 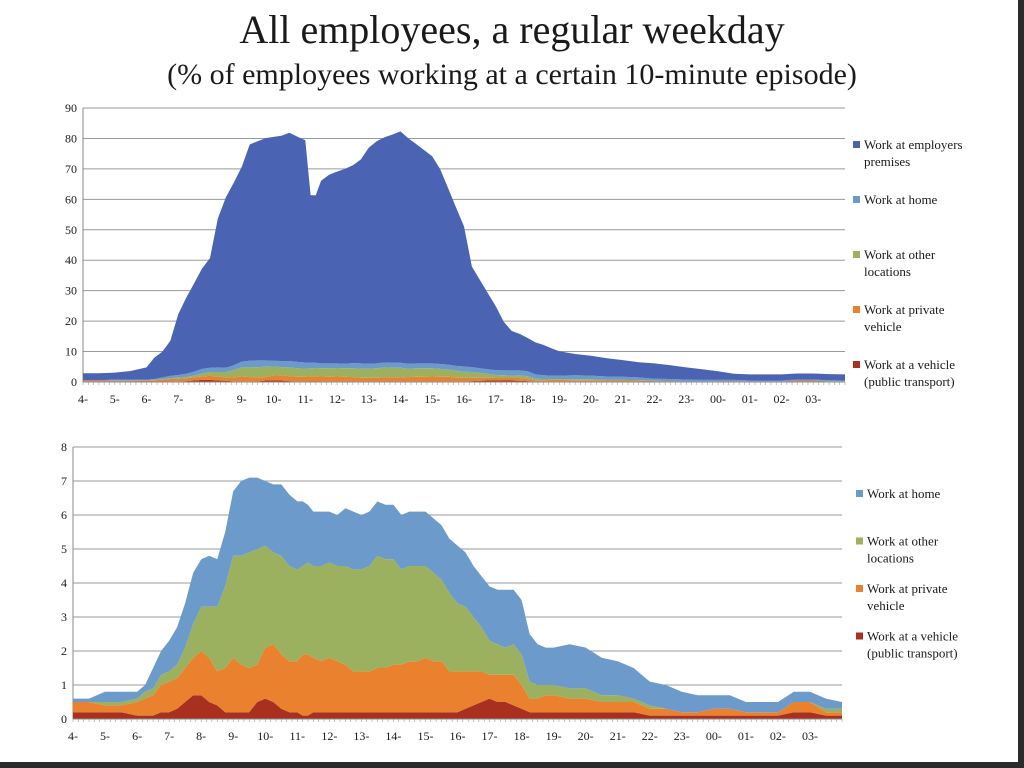 I want to click on page-title: All employees, a regular weekday, so click(x=512, y=29).